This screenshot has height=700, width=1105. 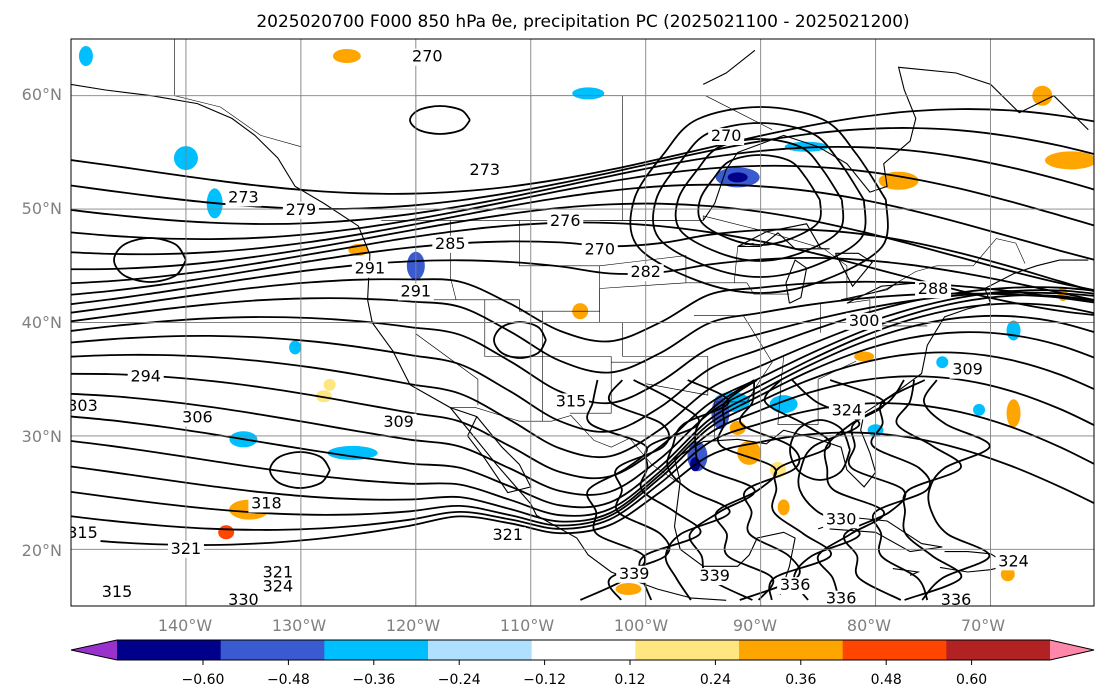 I want to click on contour-label: 324, so click(x=847, y=409).